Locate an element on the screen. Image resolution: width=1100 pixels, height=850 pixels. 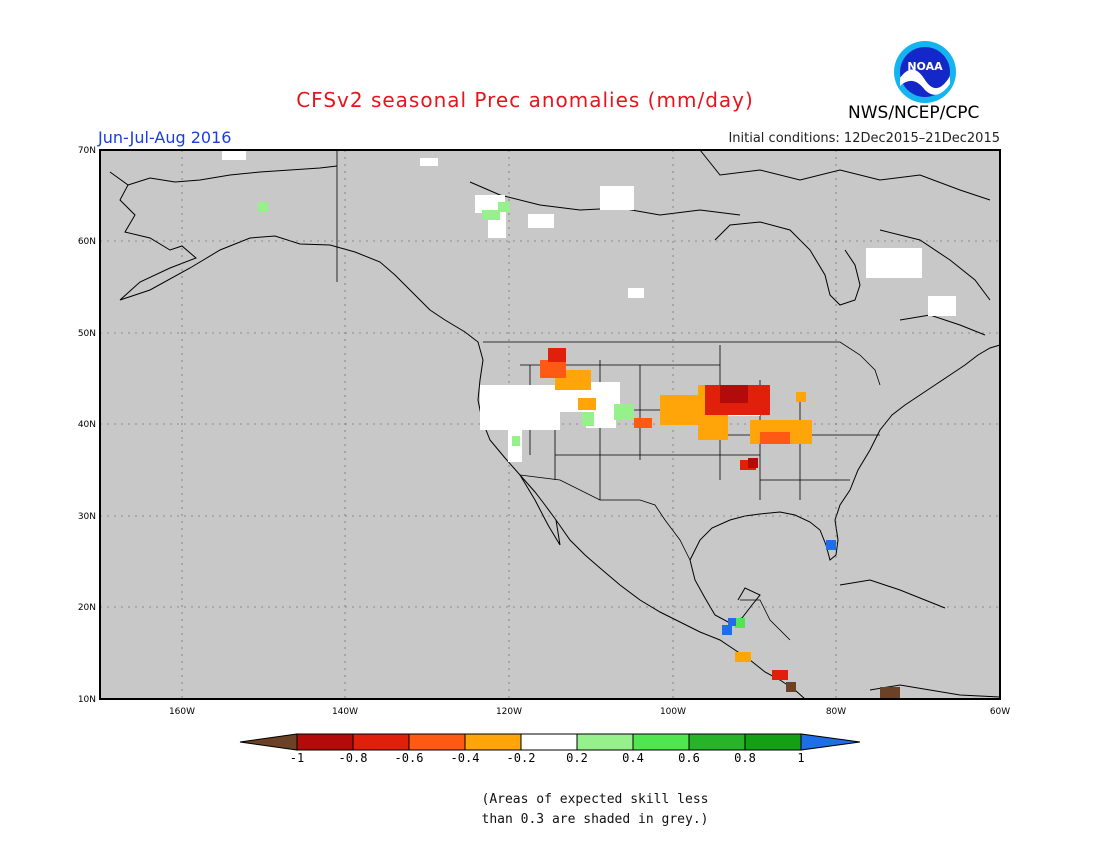
legend-label: 0.2 is located at coordinates (577, 758).